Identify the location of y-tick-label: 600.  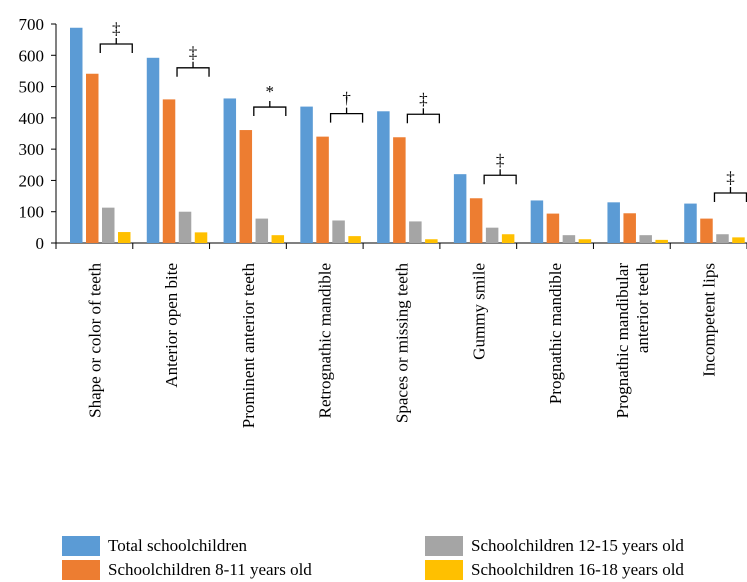
(32, 55).